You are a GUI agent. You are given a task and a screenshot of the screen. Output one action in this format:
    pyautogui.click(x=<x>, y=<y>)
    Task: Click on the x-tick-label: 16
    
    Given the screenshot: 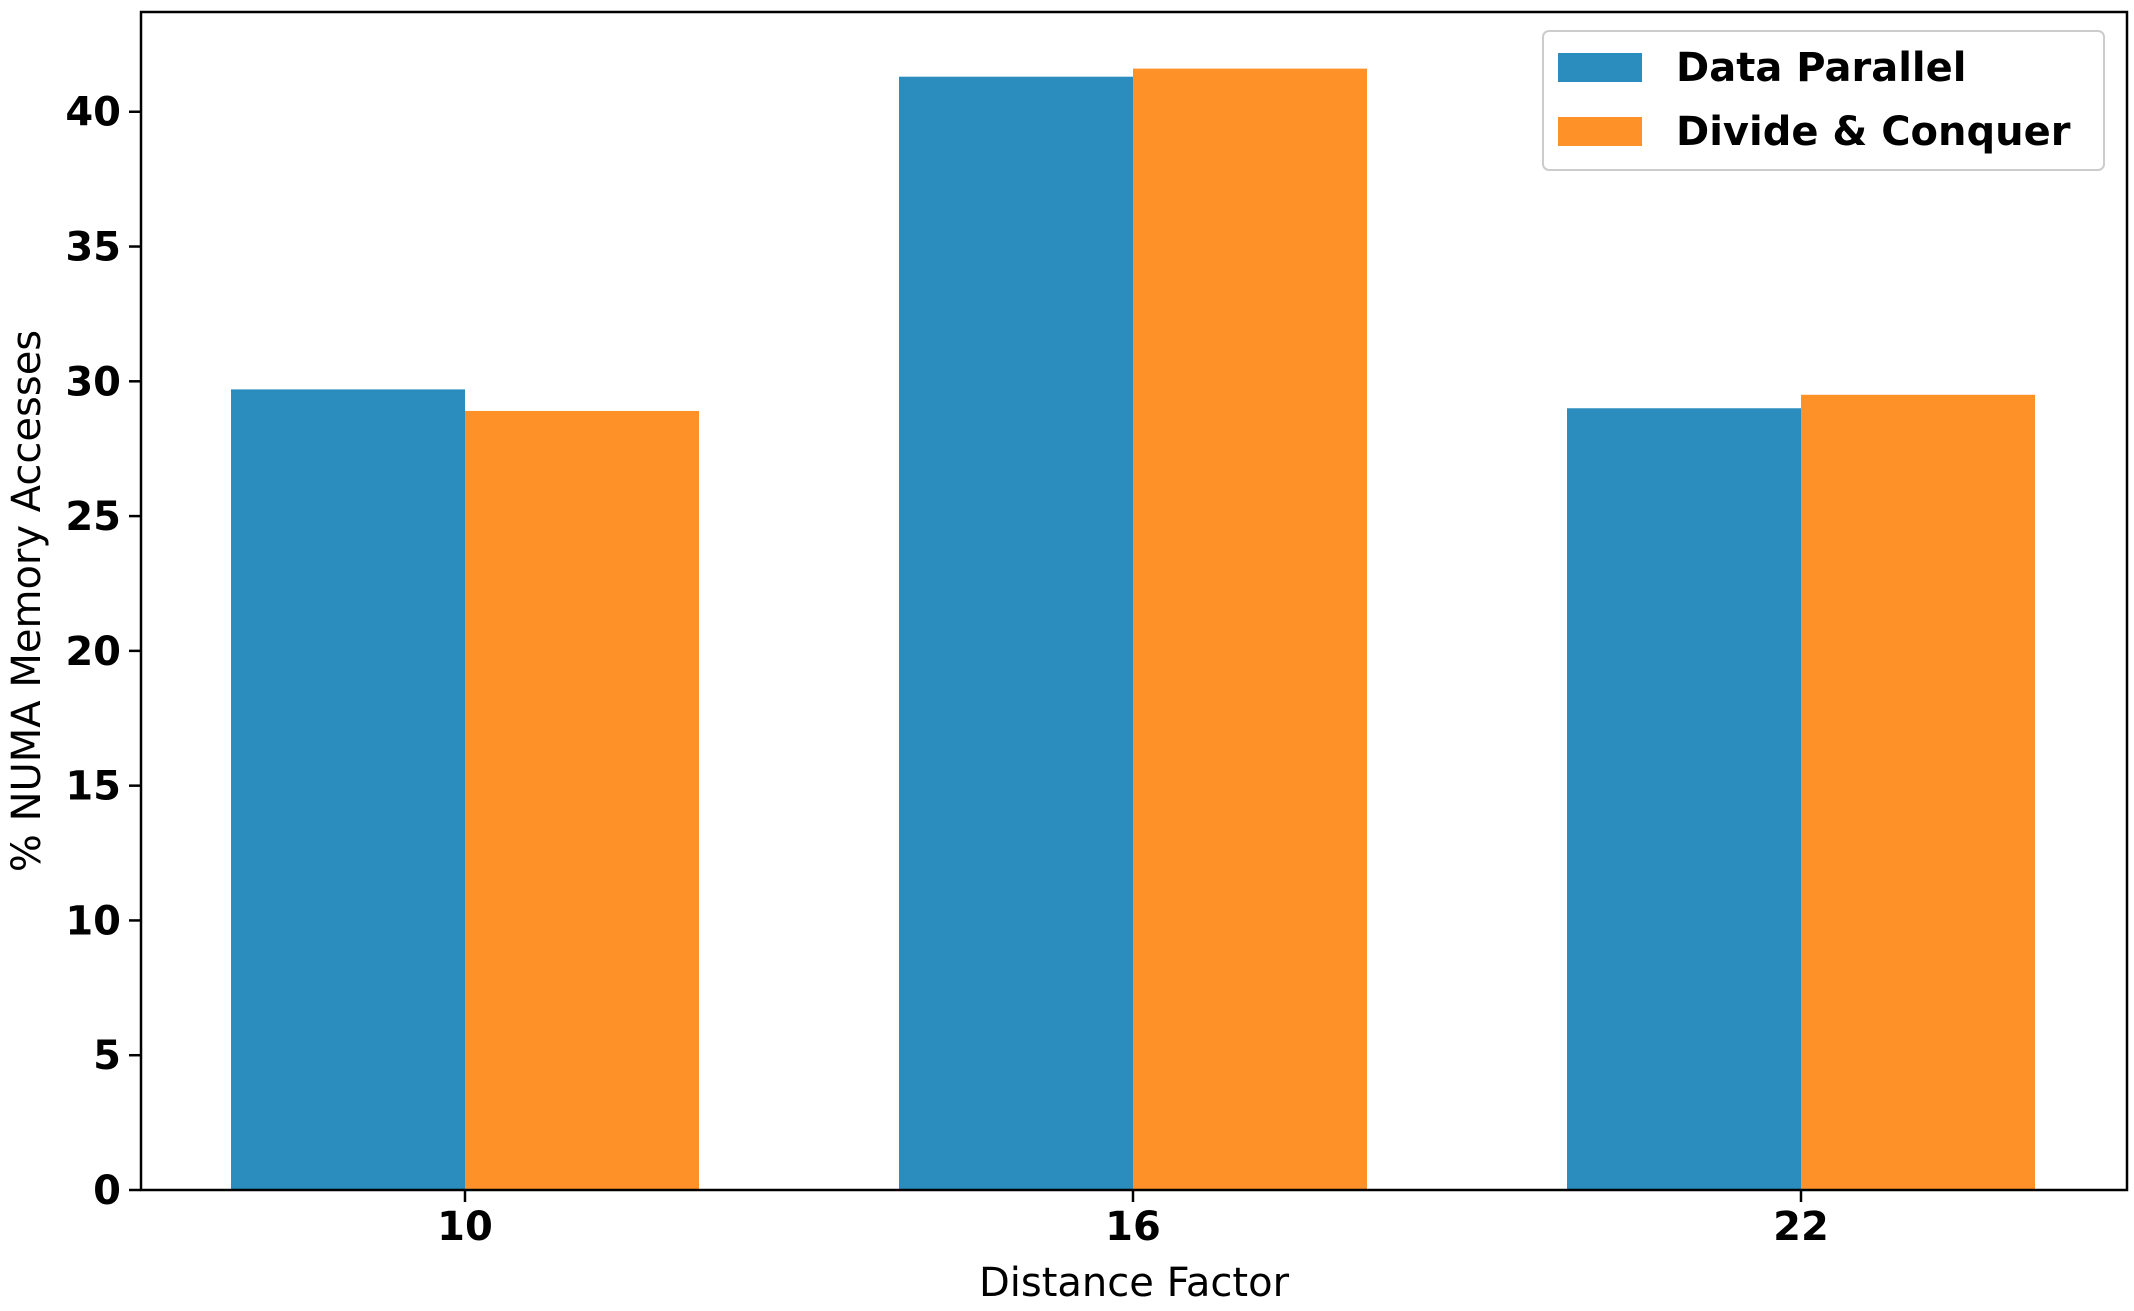 What is the action you would take?
    pyautogui.click(x=1133, y=1227)
    